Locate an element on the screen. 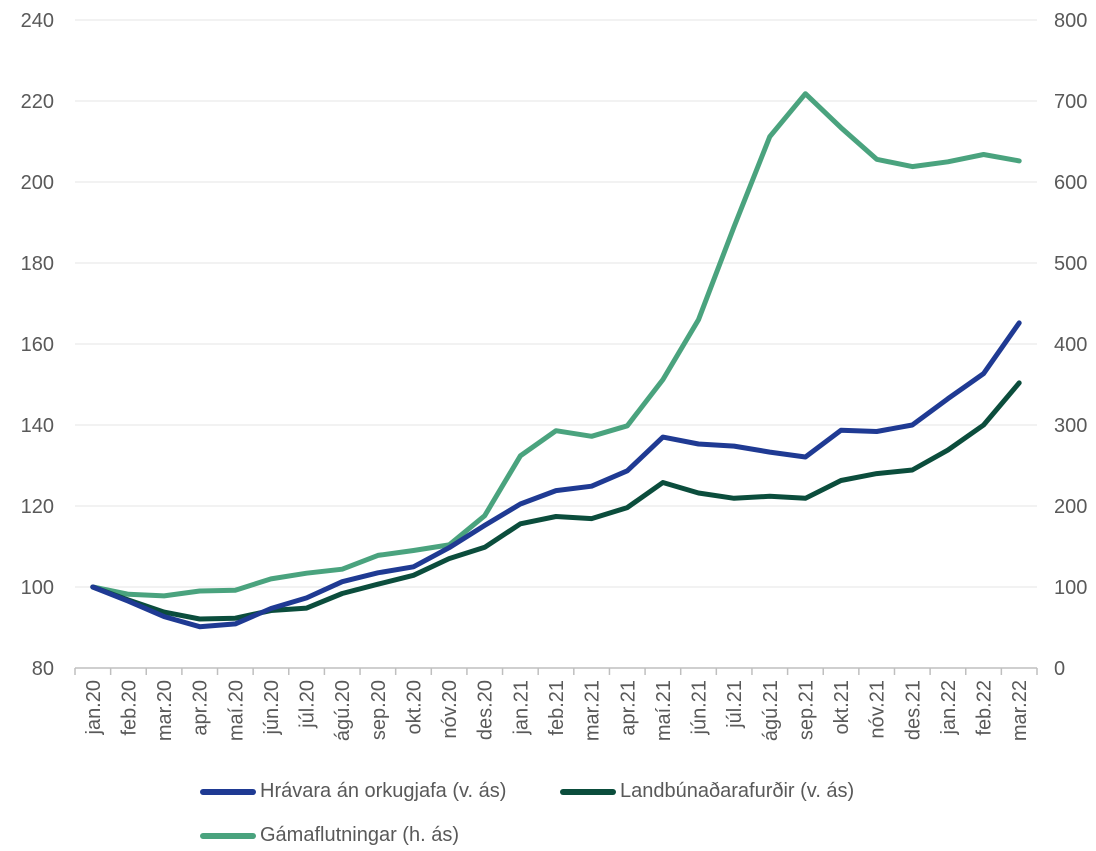 This screenshot has width=1096, height=851. axis-lines is located at coordinates (556, 671).